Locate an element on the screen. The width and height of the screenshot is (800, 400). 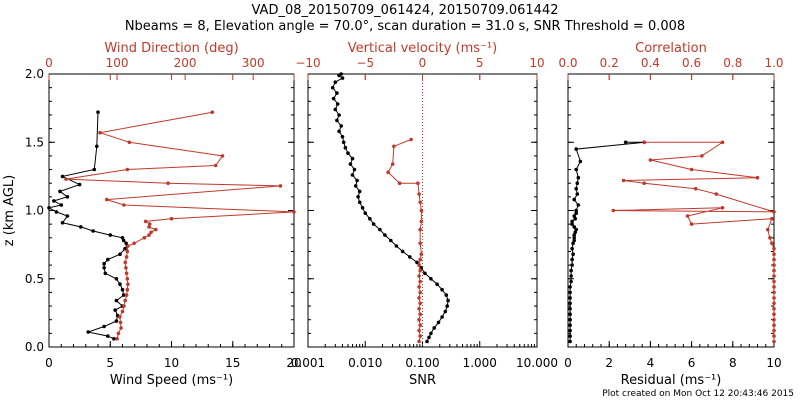
series-line-correlation is located at coordinates (694, 241).